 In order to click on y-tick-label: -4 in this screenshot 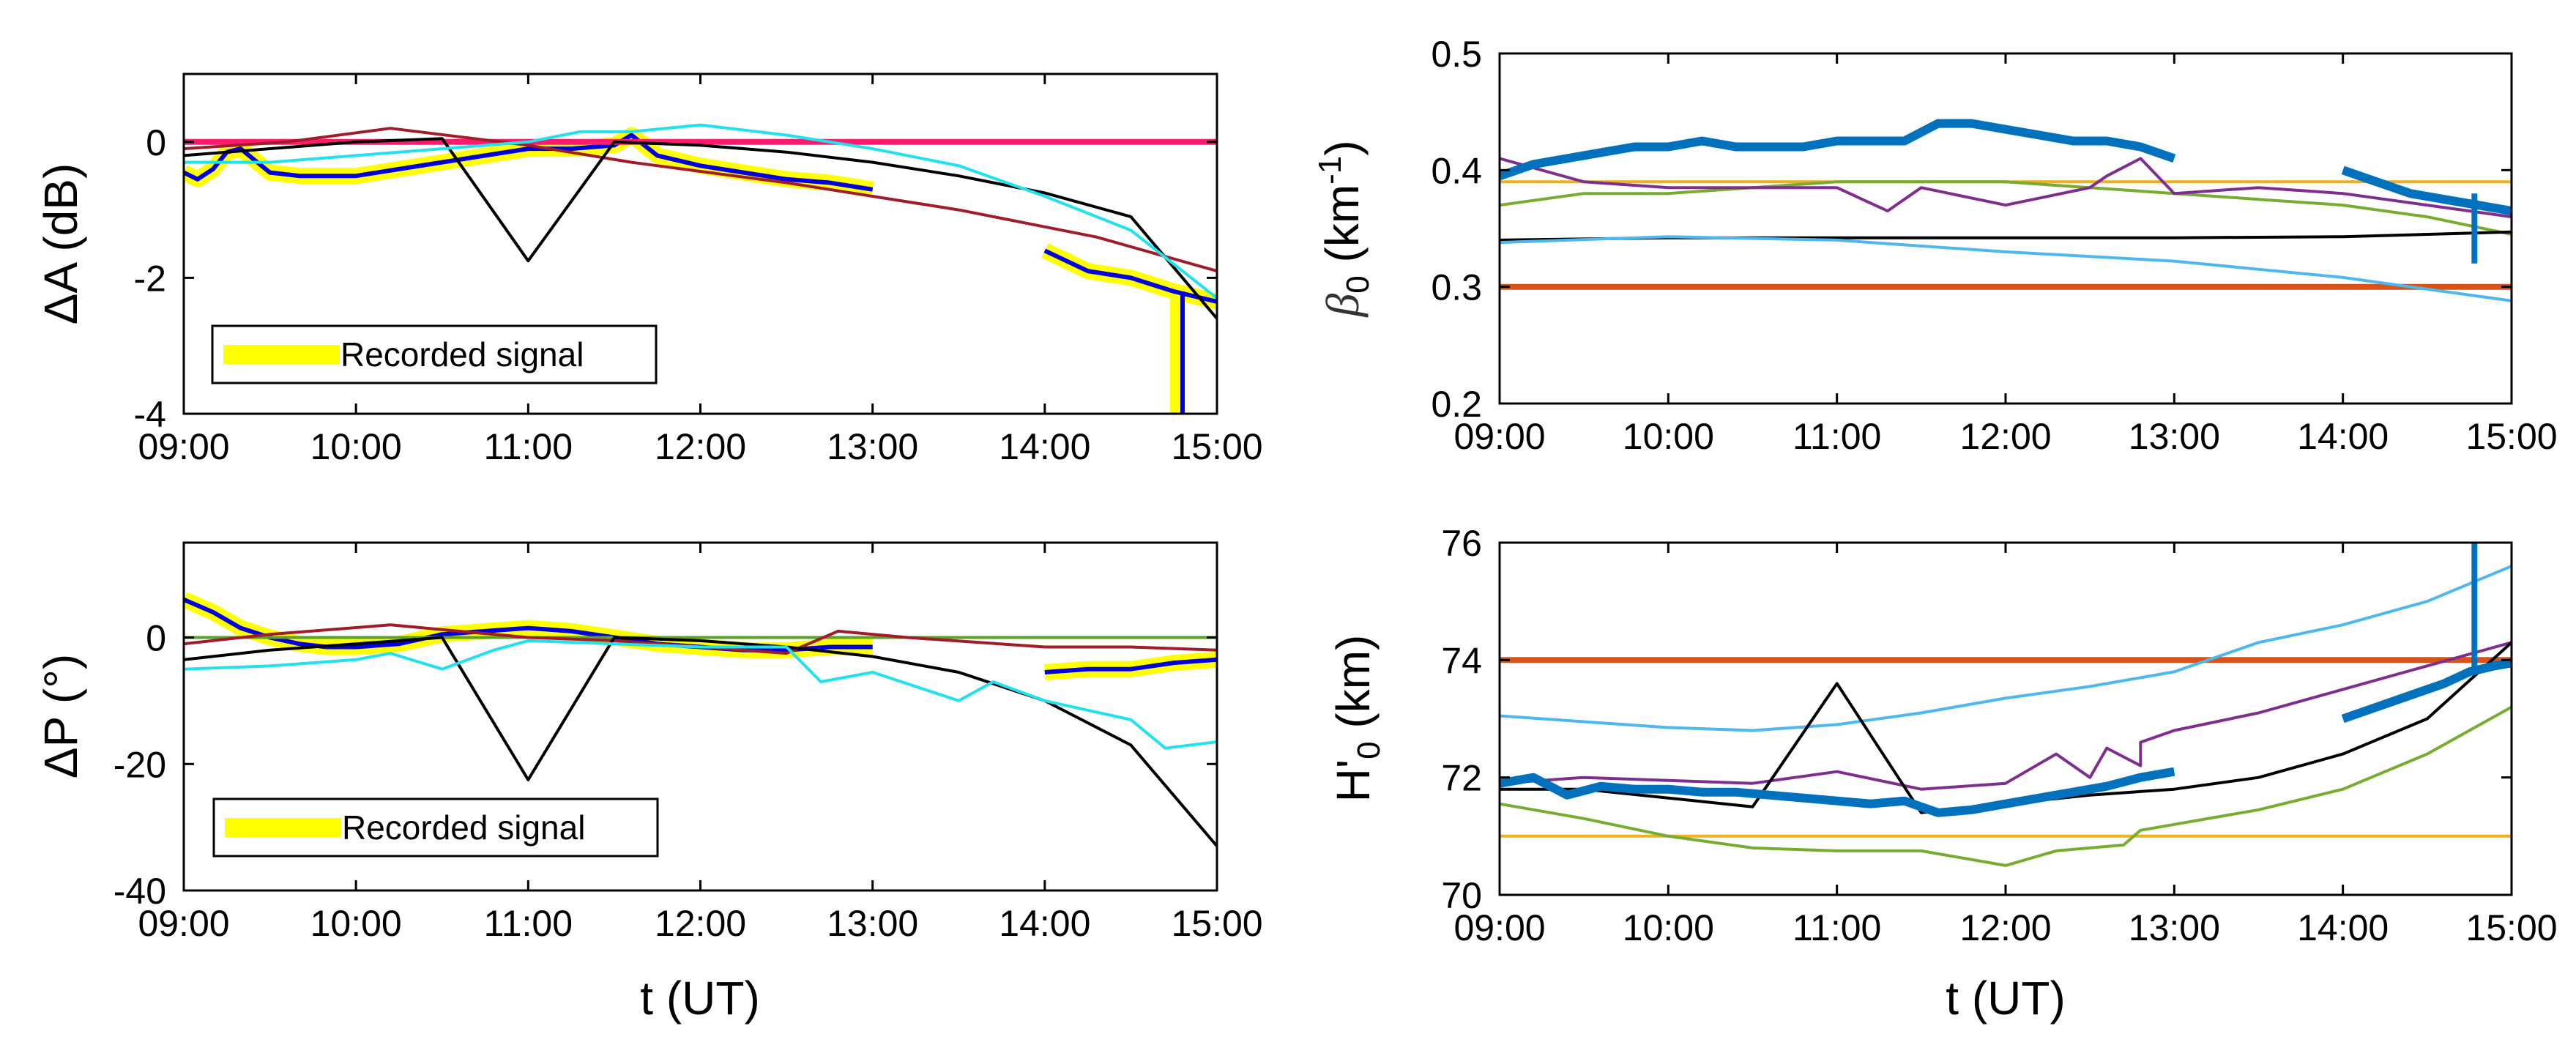, I will do `click(150, 415)`.